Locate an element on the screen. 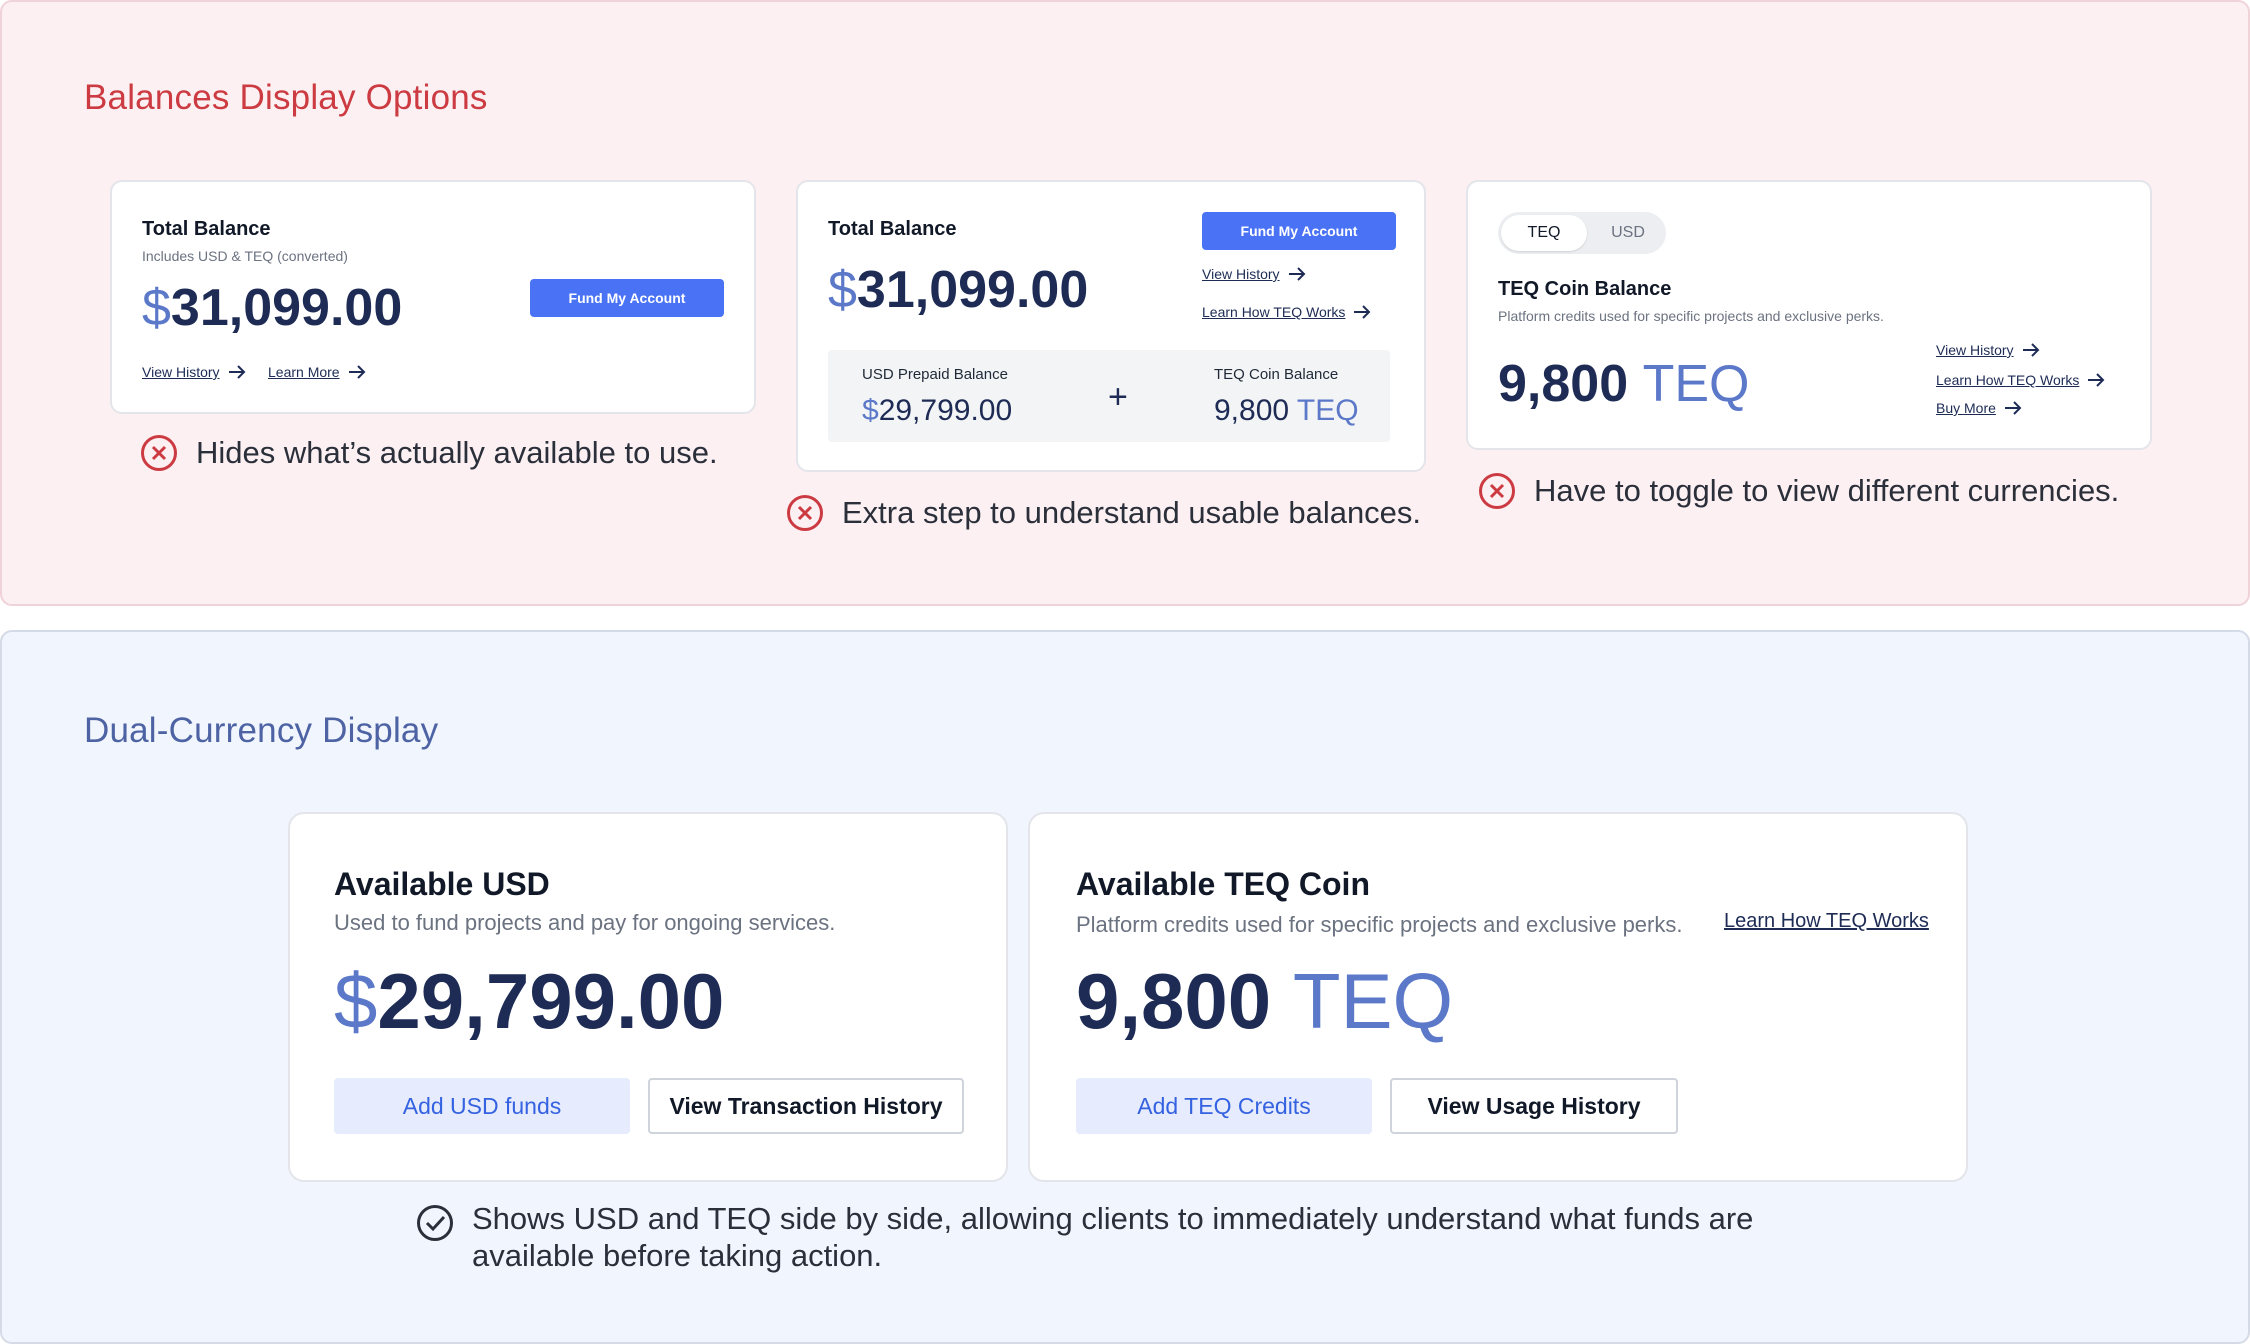 The image size is (2250, 1344). option1-feedback: Hides what’s actually available to use. is located at coordinates (429, 453).